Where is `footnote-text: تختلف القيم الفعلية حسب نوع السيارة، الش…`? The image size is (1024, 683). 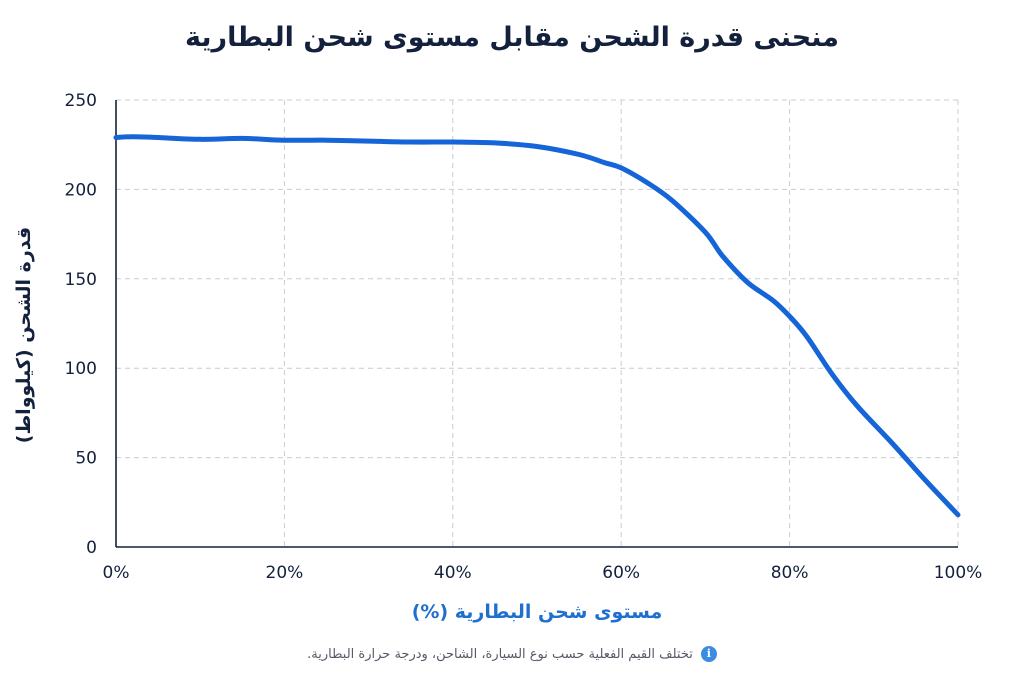
footnote-text: تختلف القيم الفعلية حسب نوع السيارة، الش… is located at coordinates (500, 654).